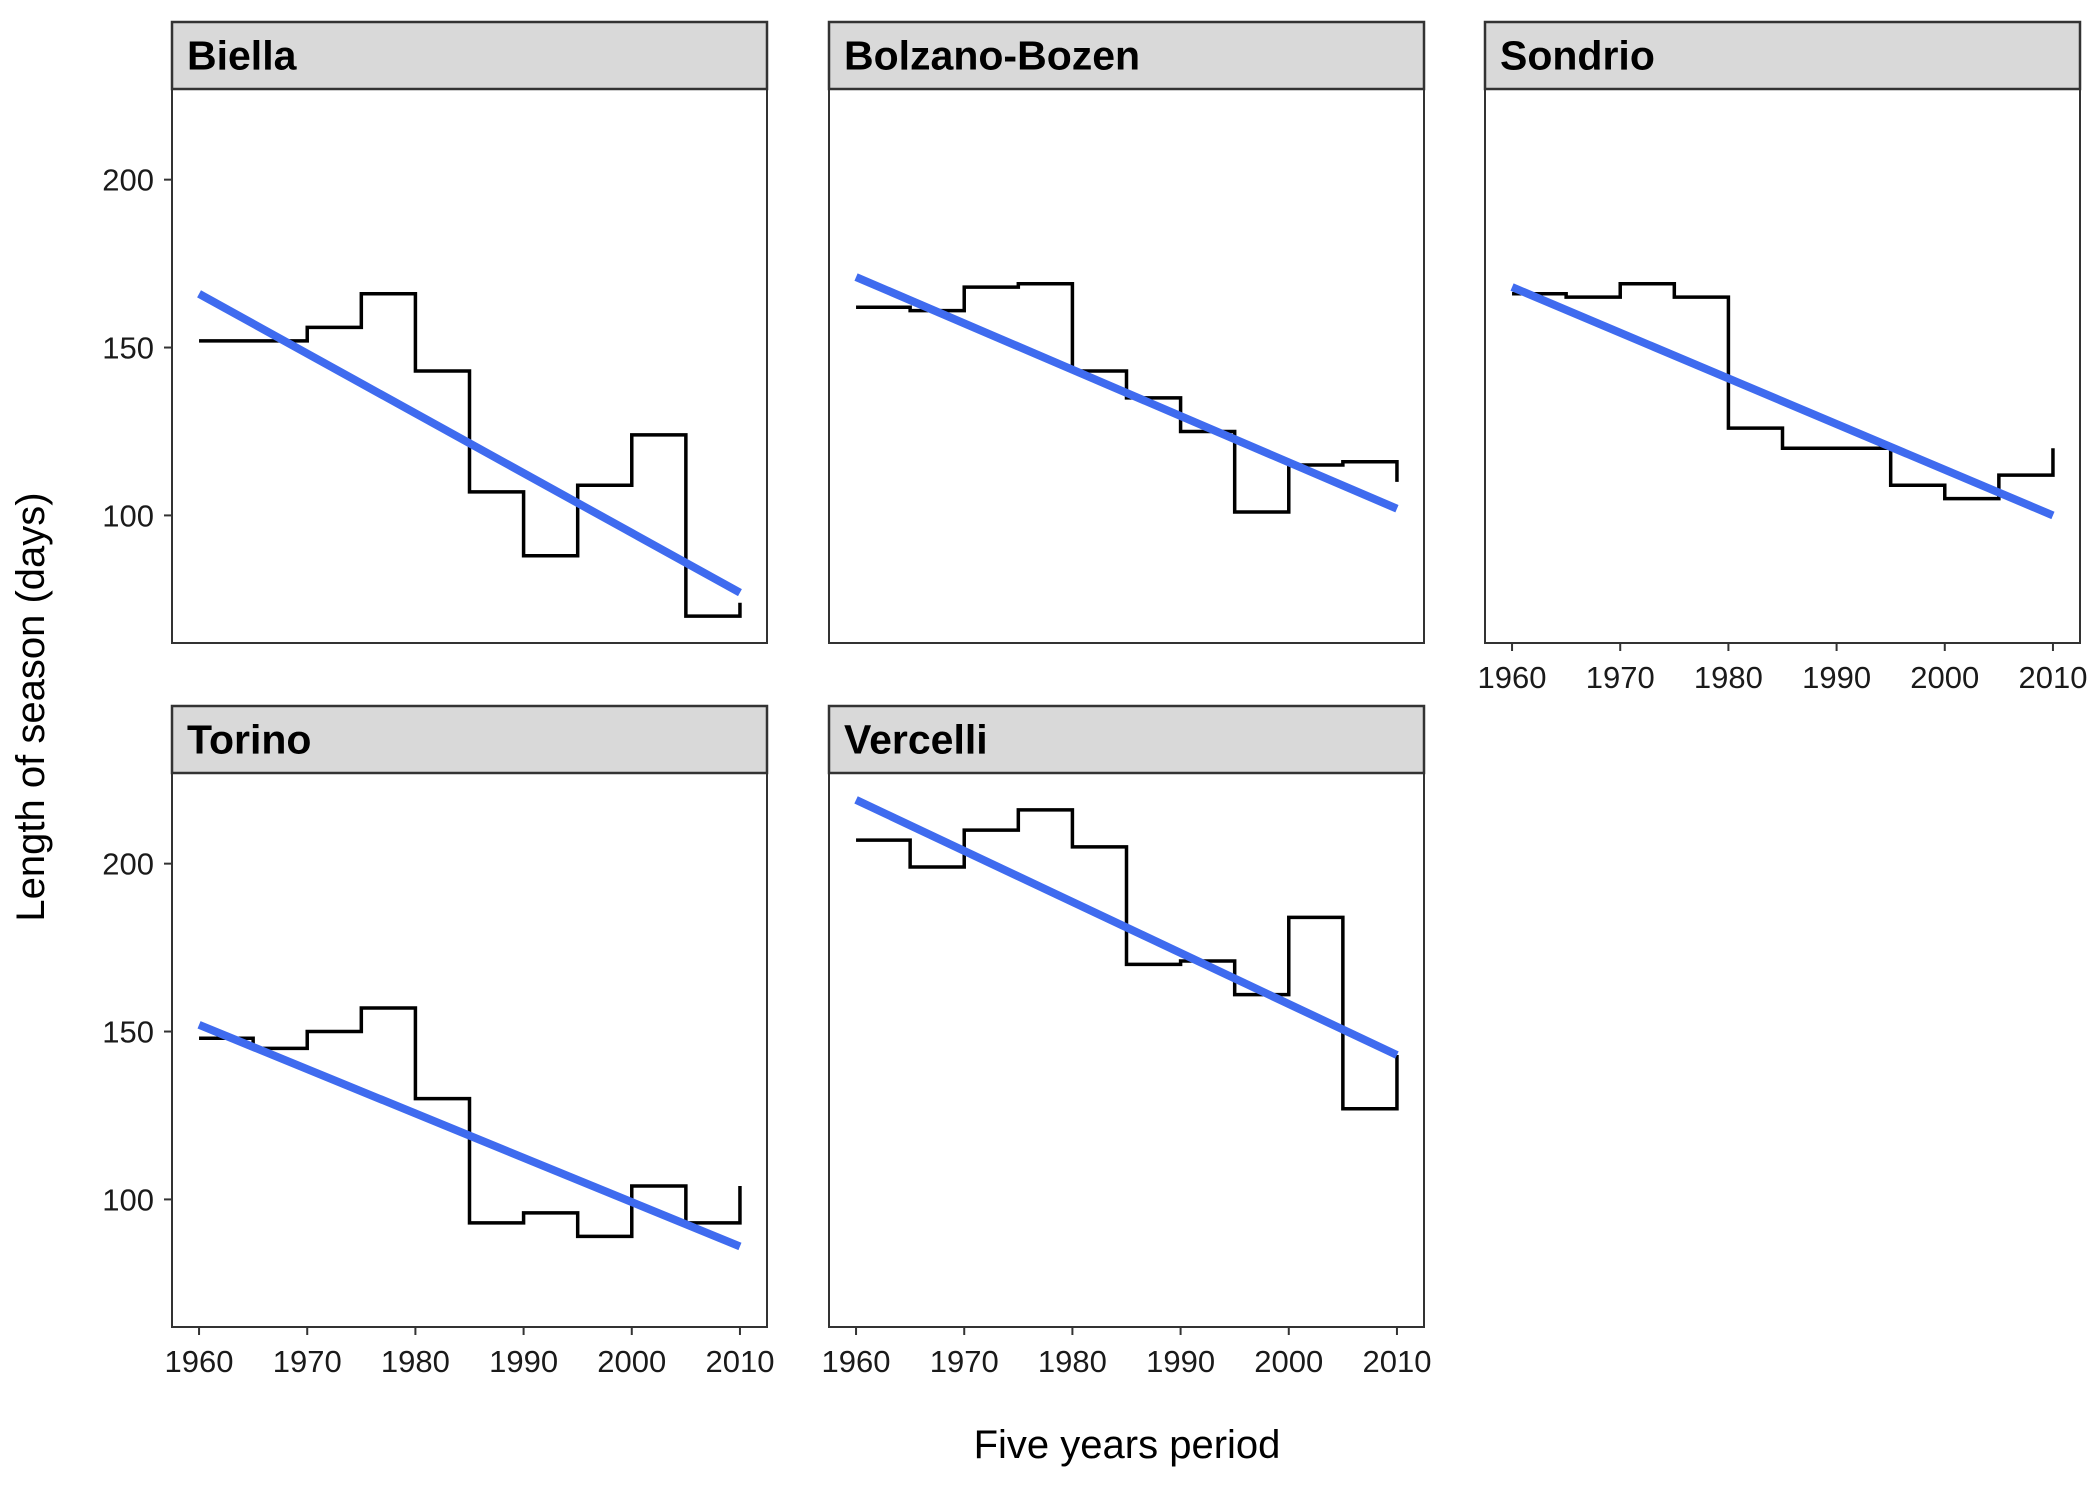 The width and height of the screenshot is (2100, 1499). What do you see at coordinates (1288, 1361) in the screenshot?
I see `x-tick-label-vercelli-2000: 2000` at bounding box center [1288, 1361].